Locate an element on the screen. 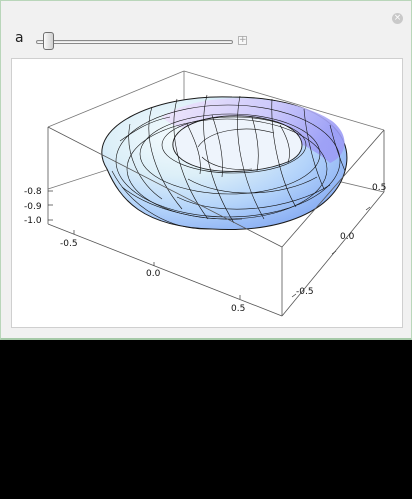 Image resolution: width=412 pixels, height=499 pixels. slider-variable-label: a is located at coordinates (19, 38).